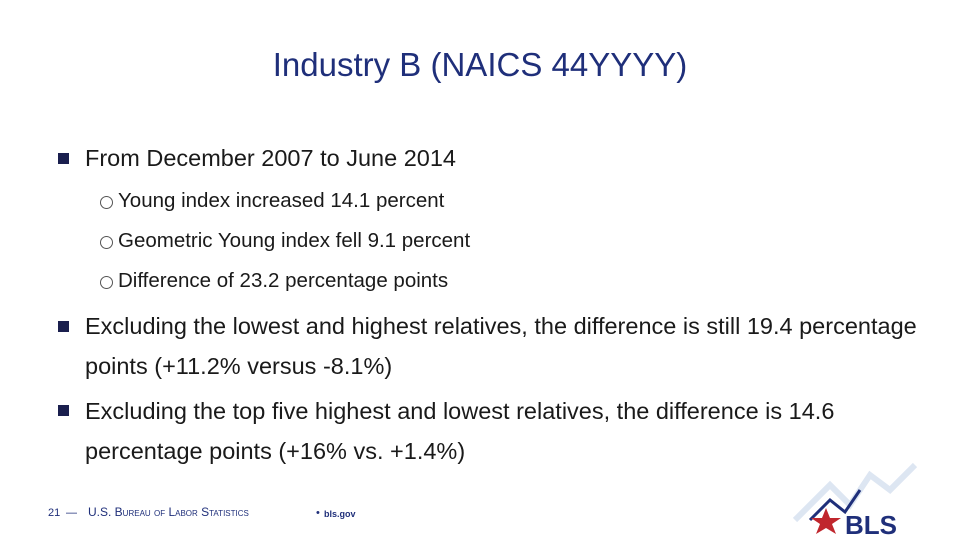 This screenshot has height=540, width=960. I want to click on bullet-text: From December 2007 to June 2014, so click(270, 158).